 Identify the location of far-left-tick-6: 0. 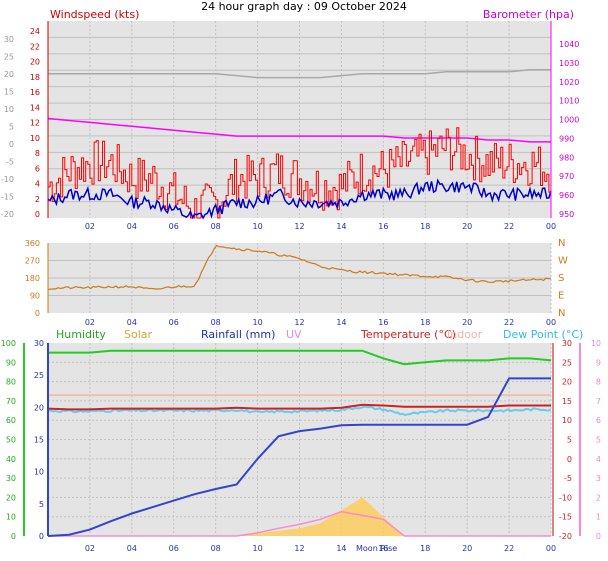
(11, 144).